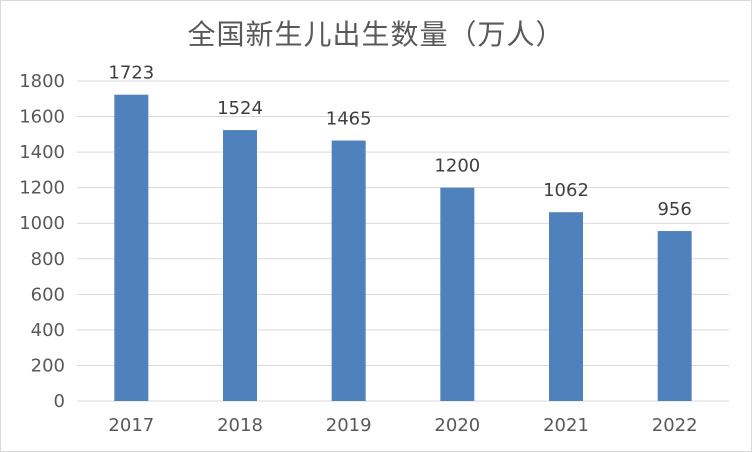  Describe the element at coordinates (42, 152) in the screenshot. I see `y-tick-label: 1400` at that location.